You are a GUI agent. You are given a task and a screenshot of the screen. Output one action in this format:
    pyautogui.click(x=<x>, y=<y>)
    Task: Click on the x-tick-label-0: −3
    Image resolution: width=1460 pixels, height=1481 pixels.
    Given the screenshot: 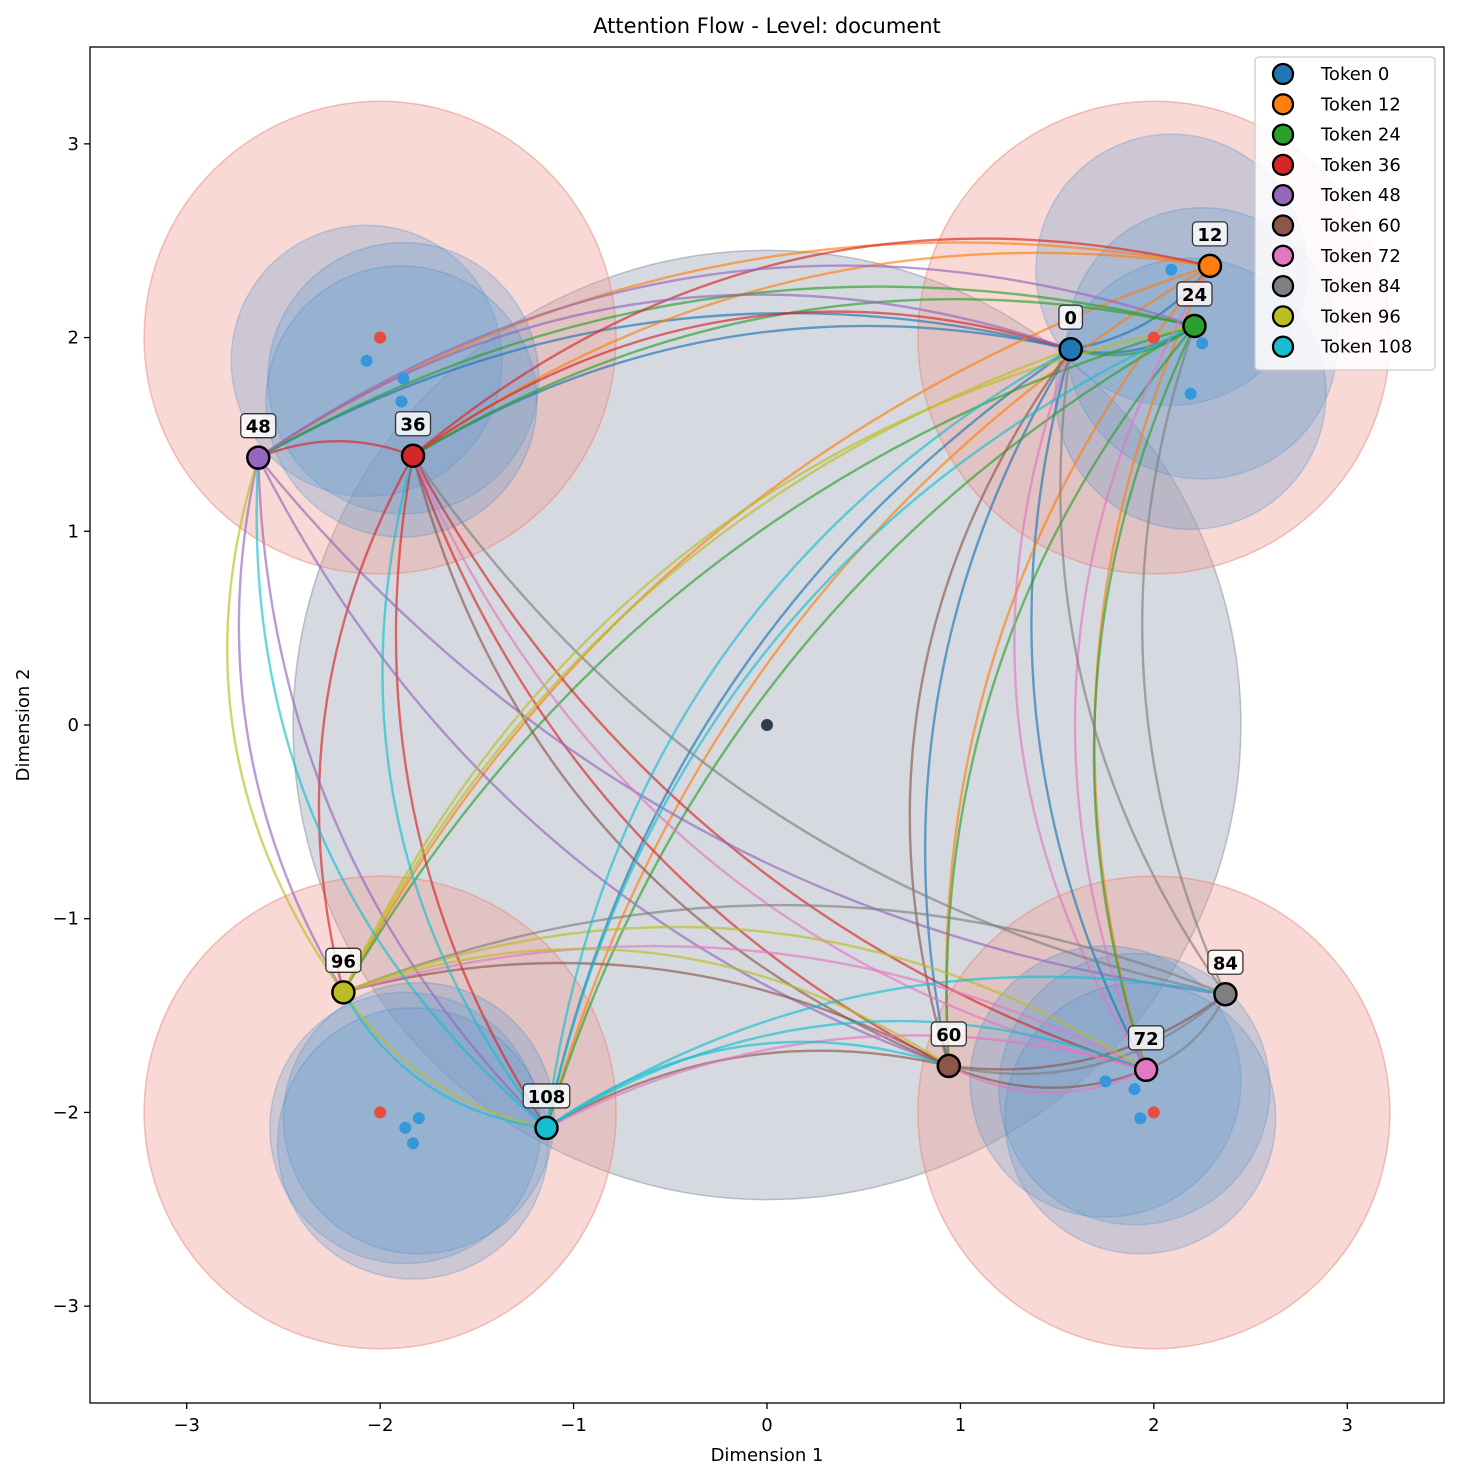 What is the action you would take?
    pyautogui.click(x=186, y=1425)
    